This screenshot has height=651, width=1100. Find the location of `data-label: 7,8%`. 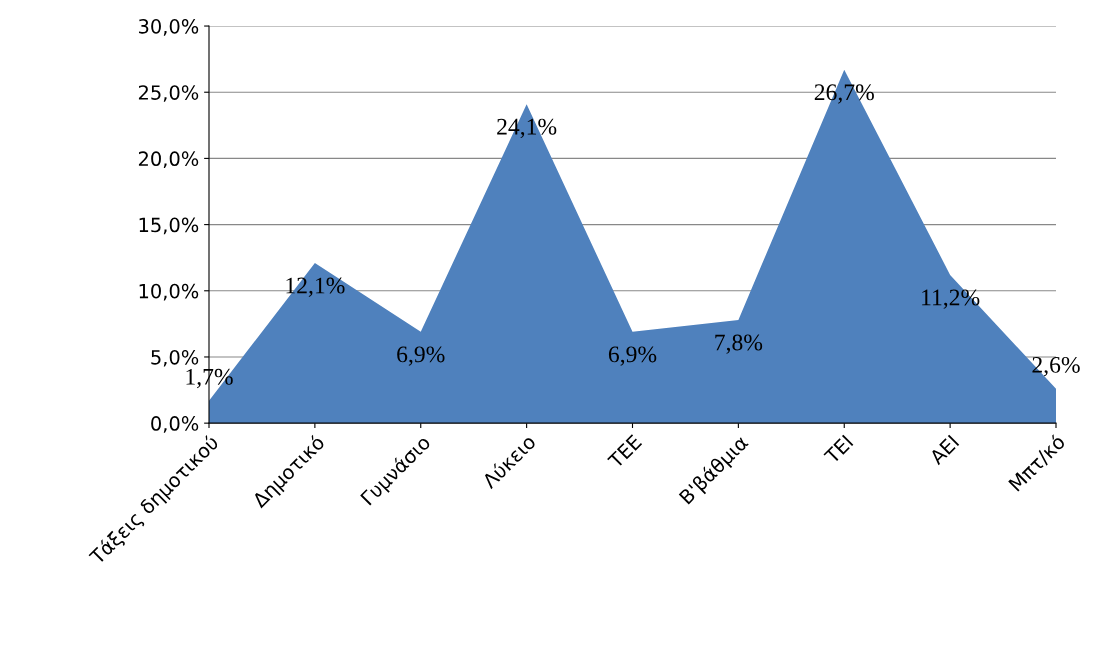

data-label: 7,8% is located at coordinates (739, 344).